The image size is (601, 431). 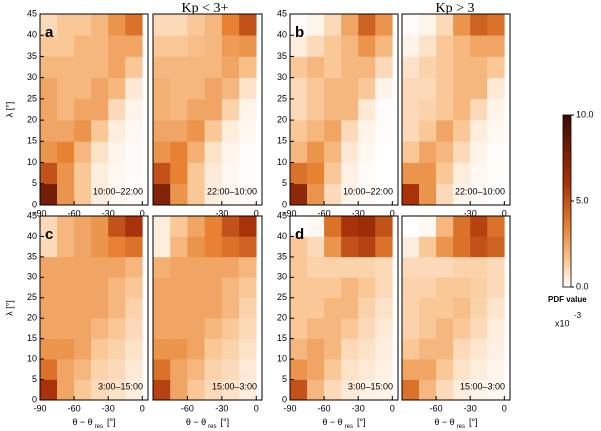 What do you see at coordinates (504, 213) in the screenshot?
I see `x-tick-label: 0` at bounding box center [504, 213].